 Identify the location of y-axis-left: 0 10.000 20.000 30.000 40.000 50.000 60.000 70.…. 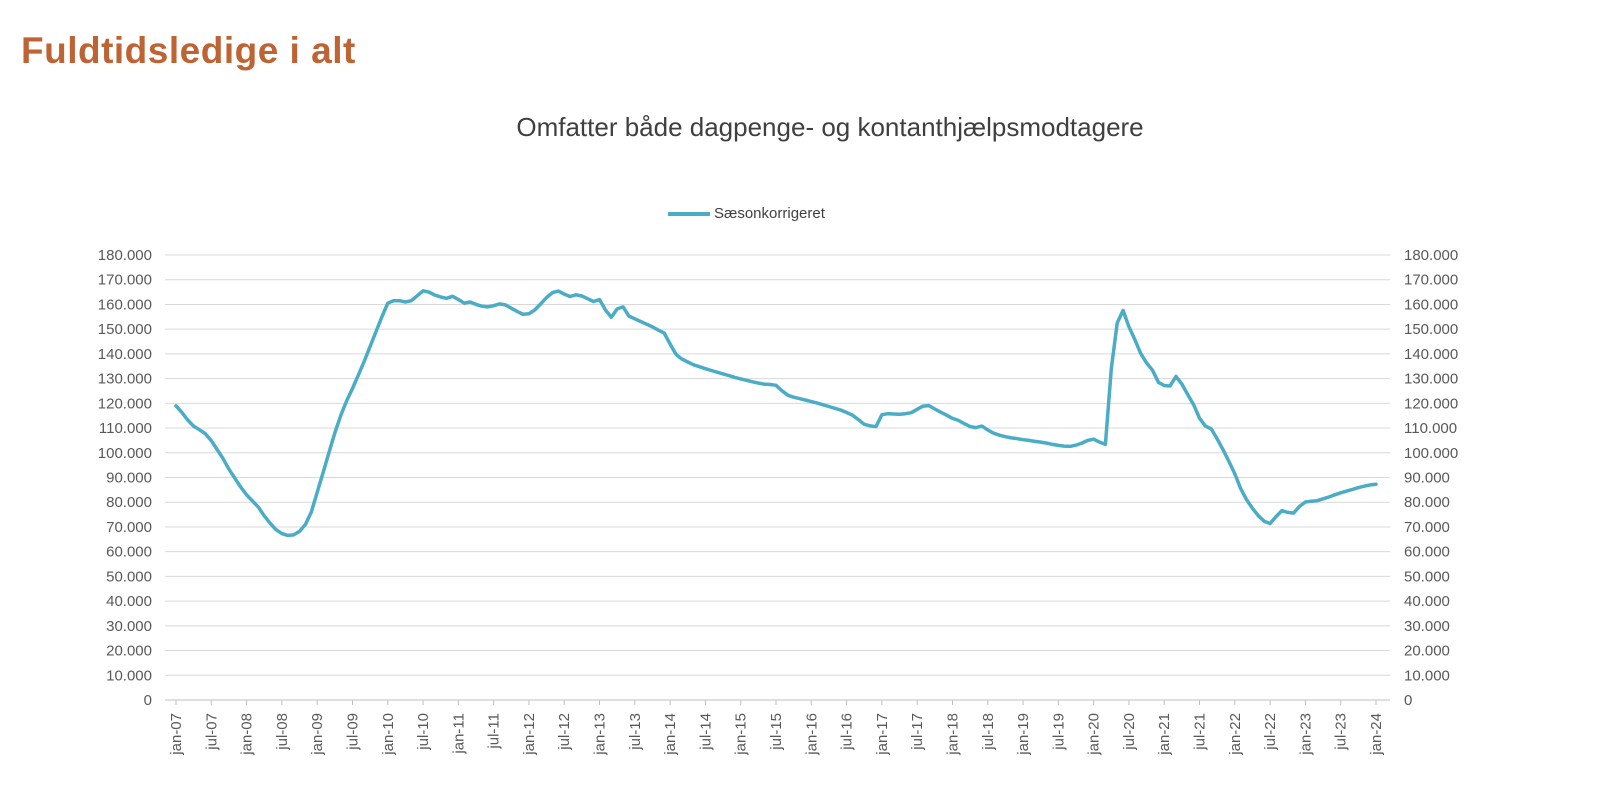
(125, 478).